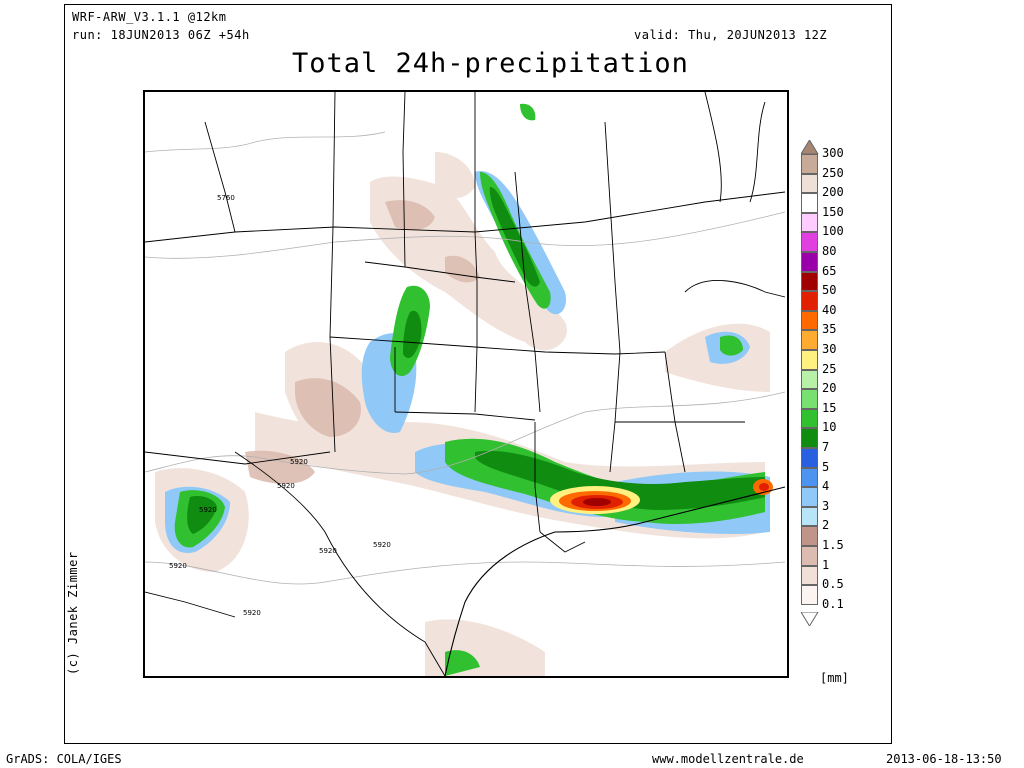 This screenshot has width=1024, height=768. I want to click on valid-label: valid: Thu, 20JUN2013 12Z, so click(731, 35).